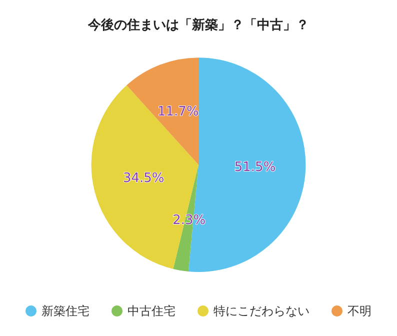 The image size is (397, 336). Describe the element at coordinates (152, 311) in the screenshot. I see `legend-label: 中古住宅` at that location.